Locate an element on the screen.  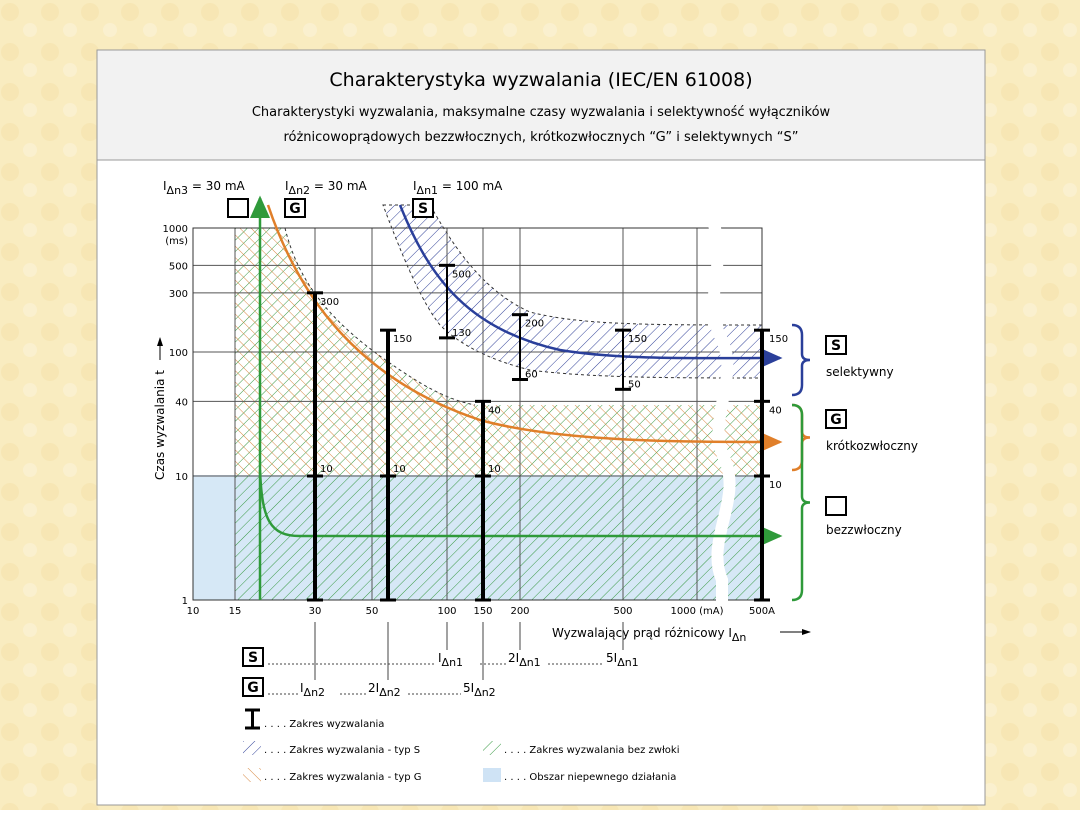
side-box-letter: S is located at coordinates (836, 346).